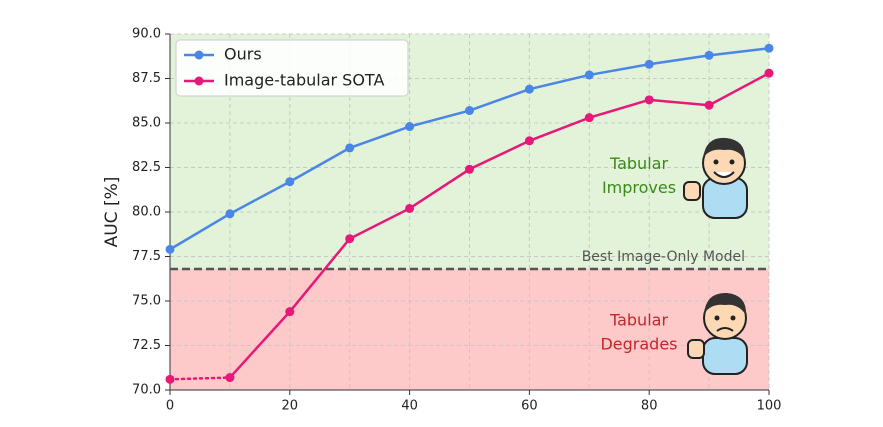 This screenshot has width=883, height=427. Describe the element at coordinates (638, 344) in the screenshot. I see `region-label: Degrades` at that location.